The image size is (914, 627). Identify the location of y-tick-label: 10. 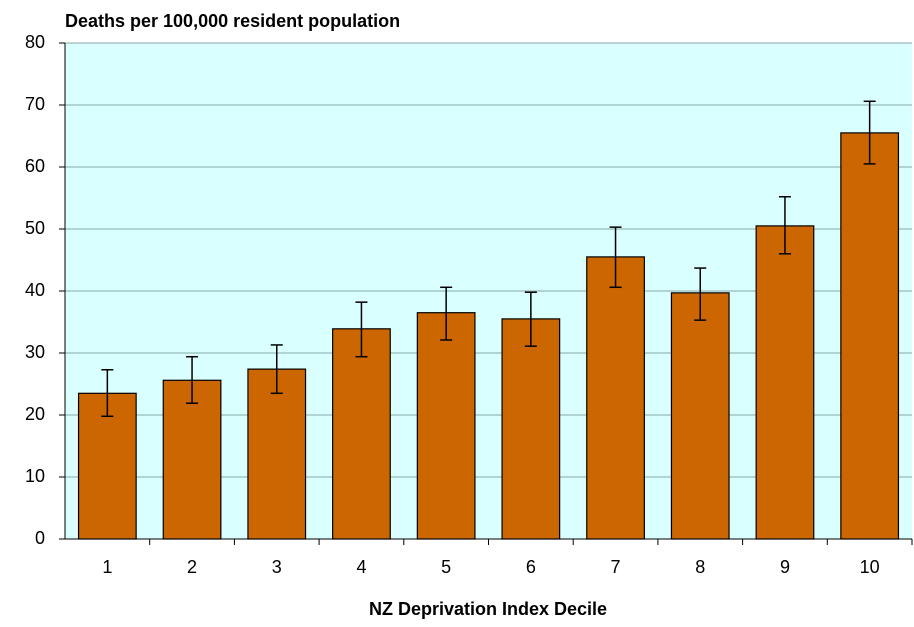
(35, 476).